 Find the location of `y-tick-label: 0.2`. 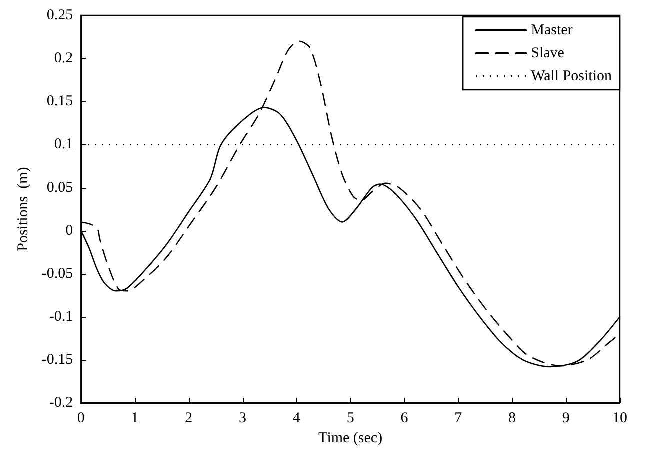

y-tick-label: 0.2 is located at coordinates (64, 58).